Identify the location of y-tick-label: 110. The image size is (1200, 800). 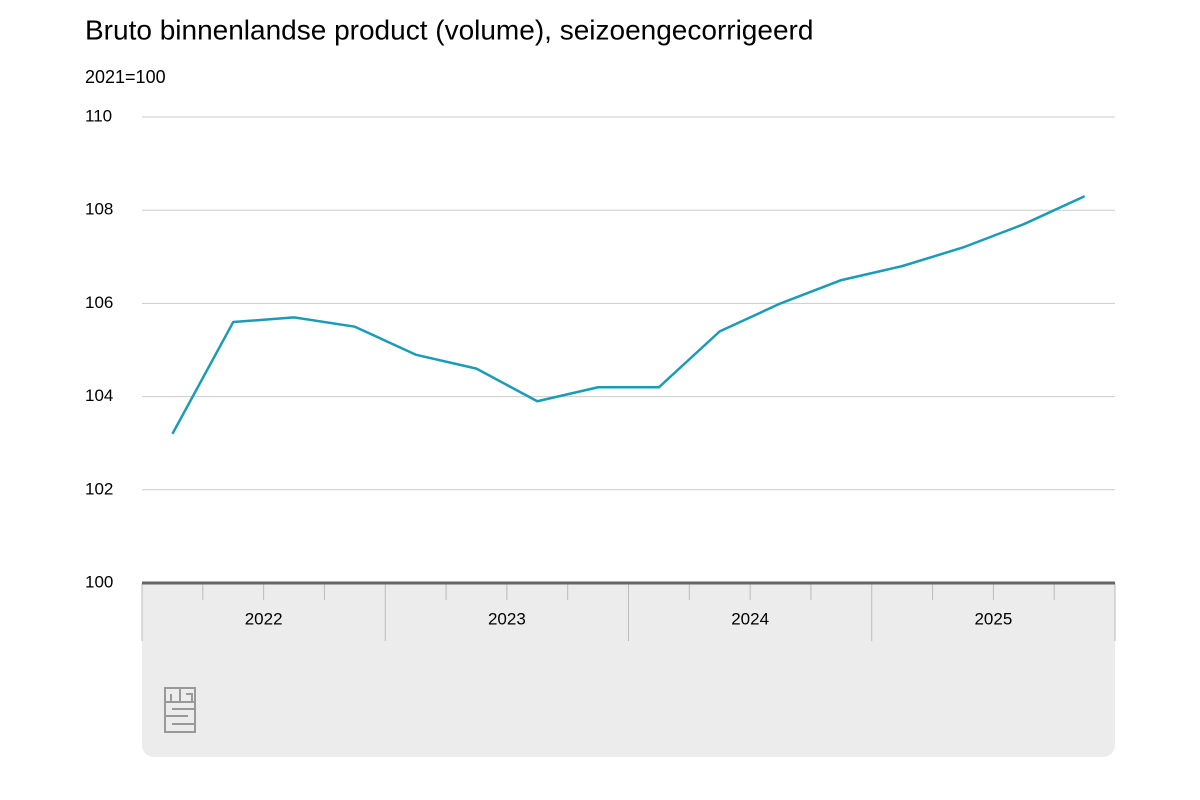
(98, 115).